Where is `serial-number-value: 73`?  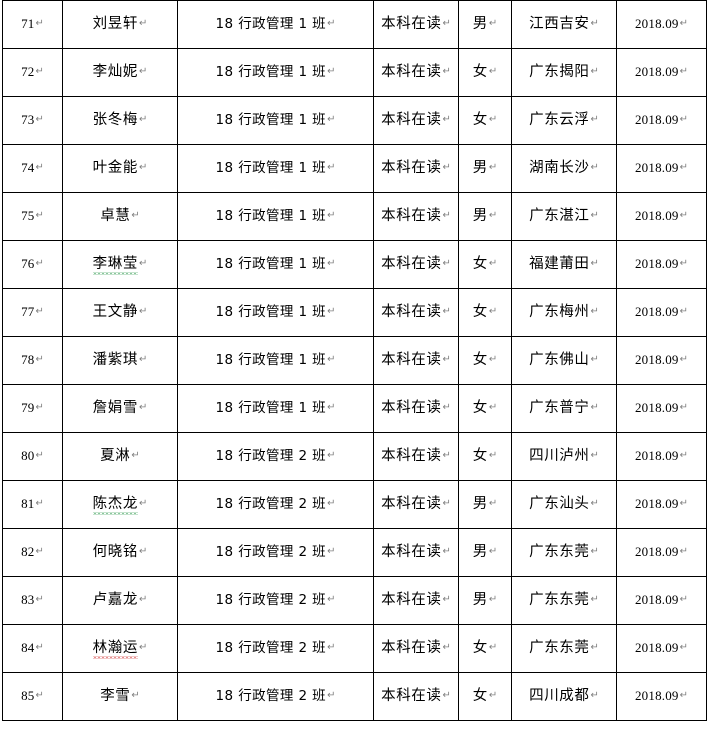 serial-number-value: 73 is located at coordinates (28, 120).